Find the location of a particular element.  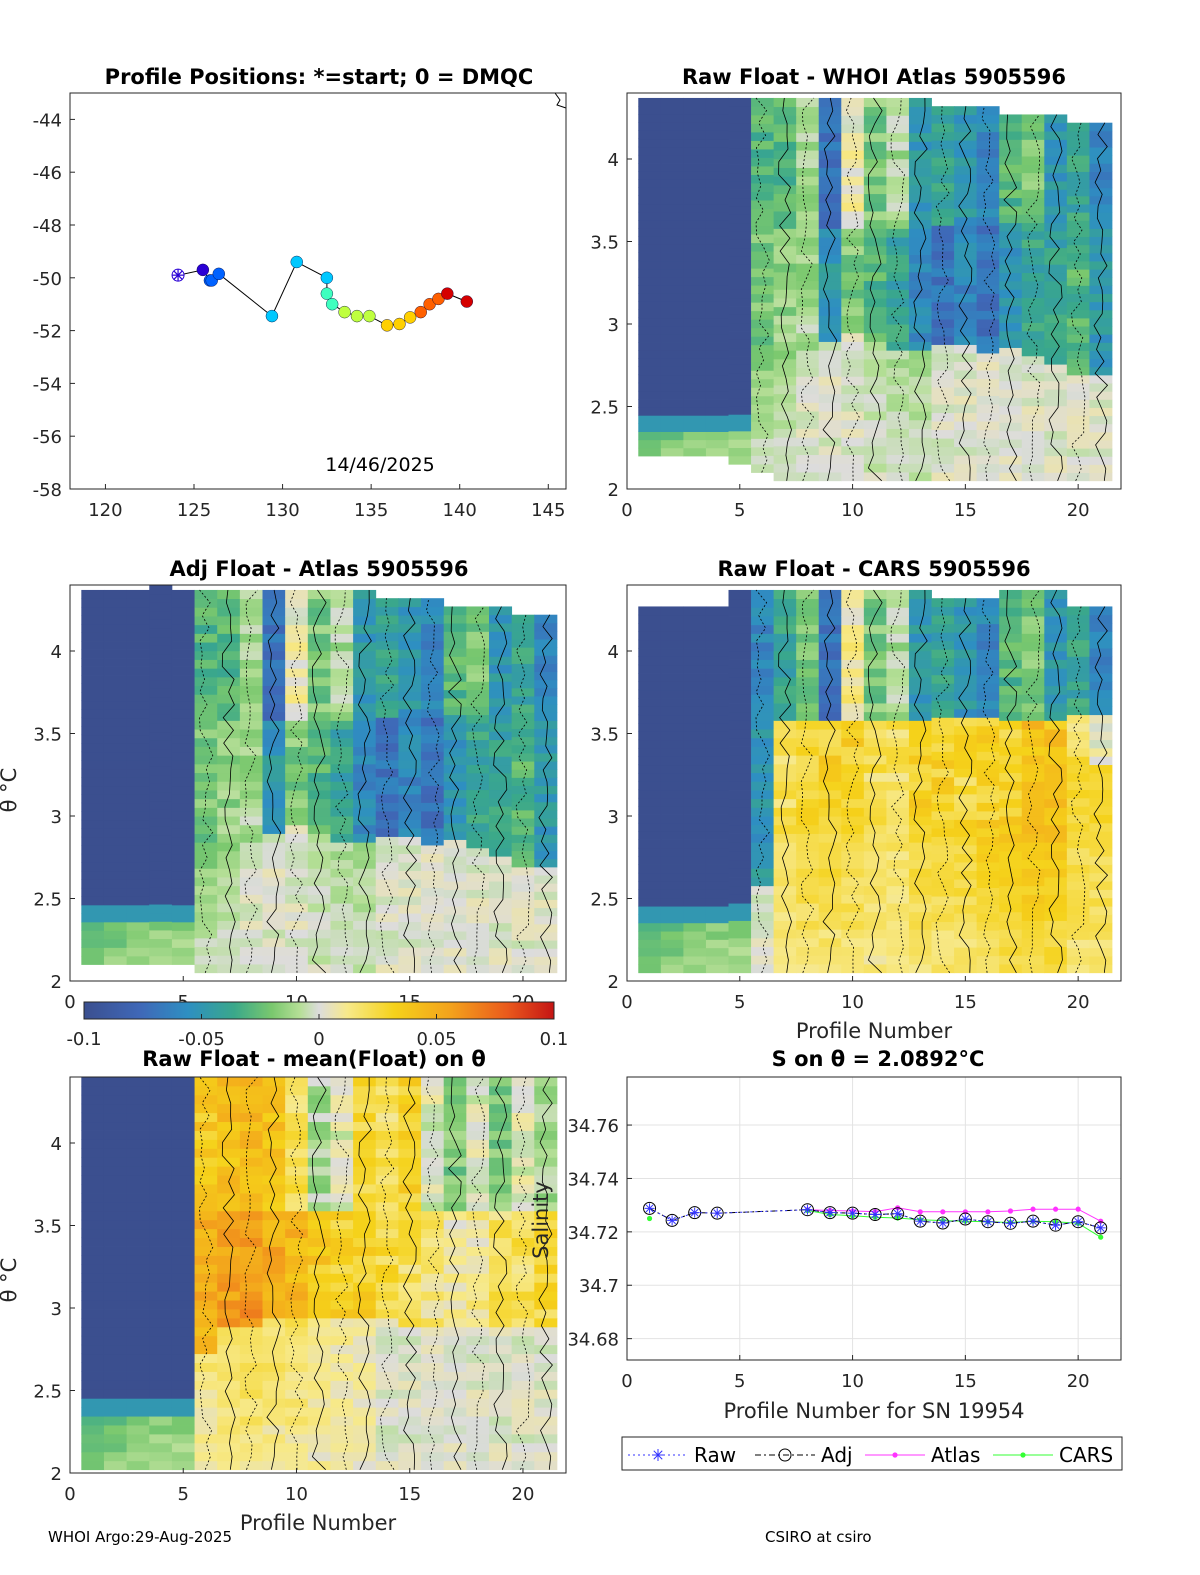

whoi-title: Raw Float - WHOI Atlas 5905596 is located at coordinates (874, 77).